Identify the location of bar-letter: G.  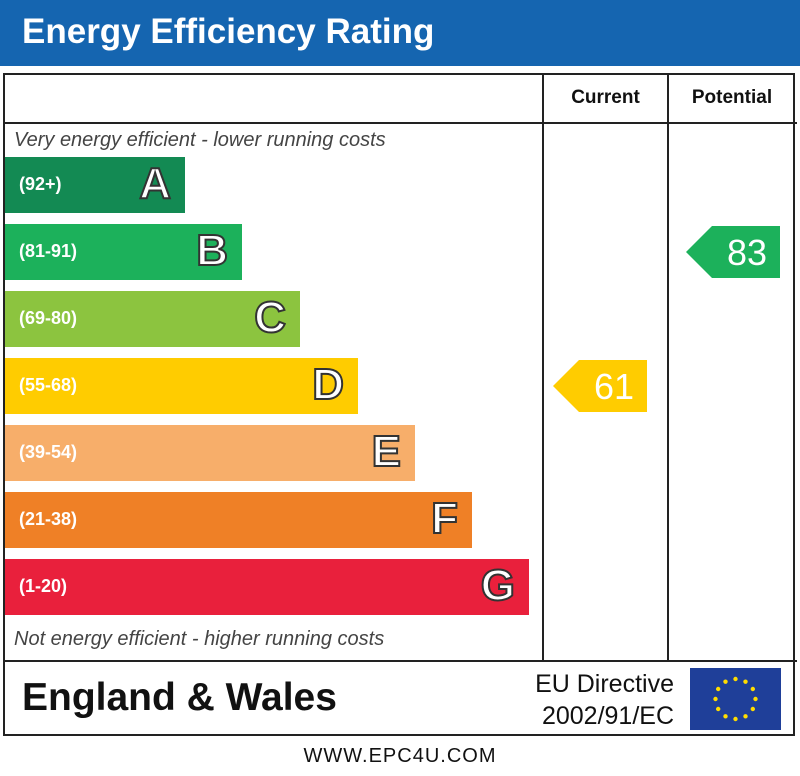
(498, 585).